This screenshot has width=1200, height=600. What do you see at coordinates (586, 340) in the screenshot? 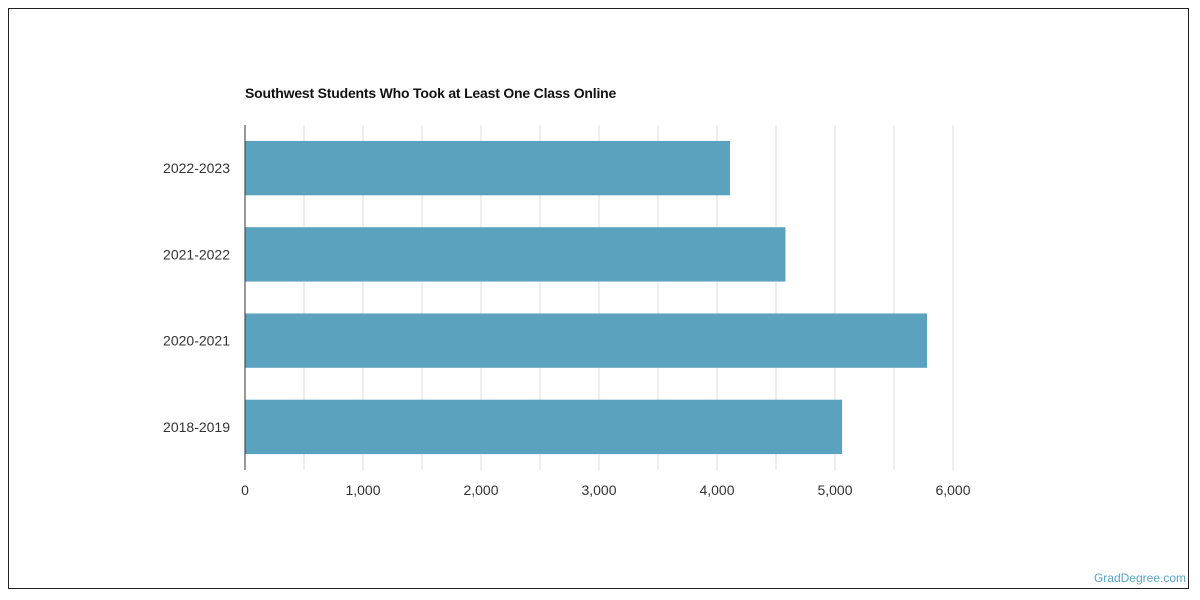
I see `bar-2020-2021` at bounding box center [586, 340].